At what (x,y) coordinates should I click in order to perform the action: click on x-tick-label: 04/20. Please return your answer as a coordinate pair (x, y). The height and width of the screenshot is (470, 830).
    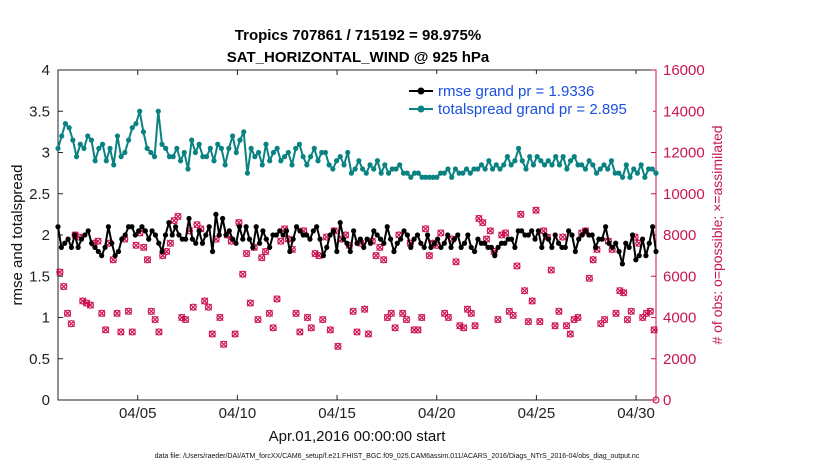
    Looking at the image, I should click on (437, 413).